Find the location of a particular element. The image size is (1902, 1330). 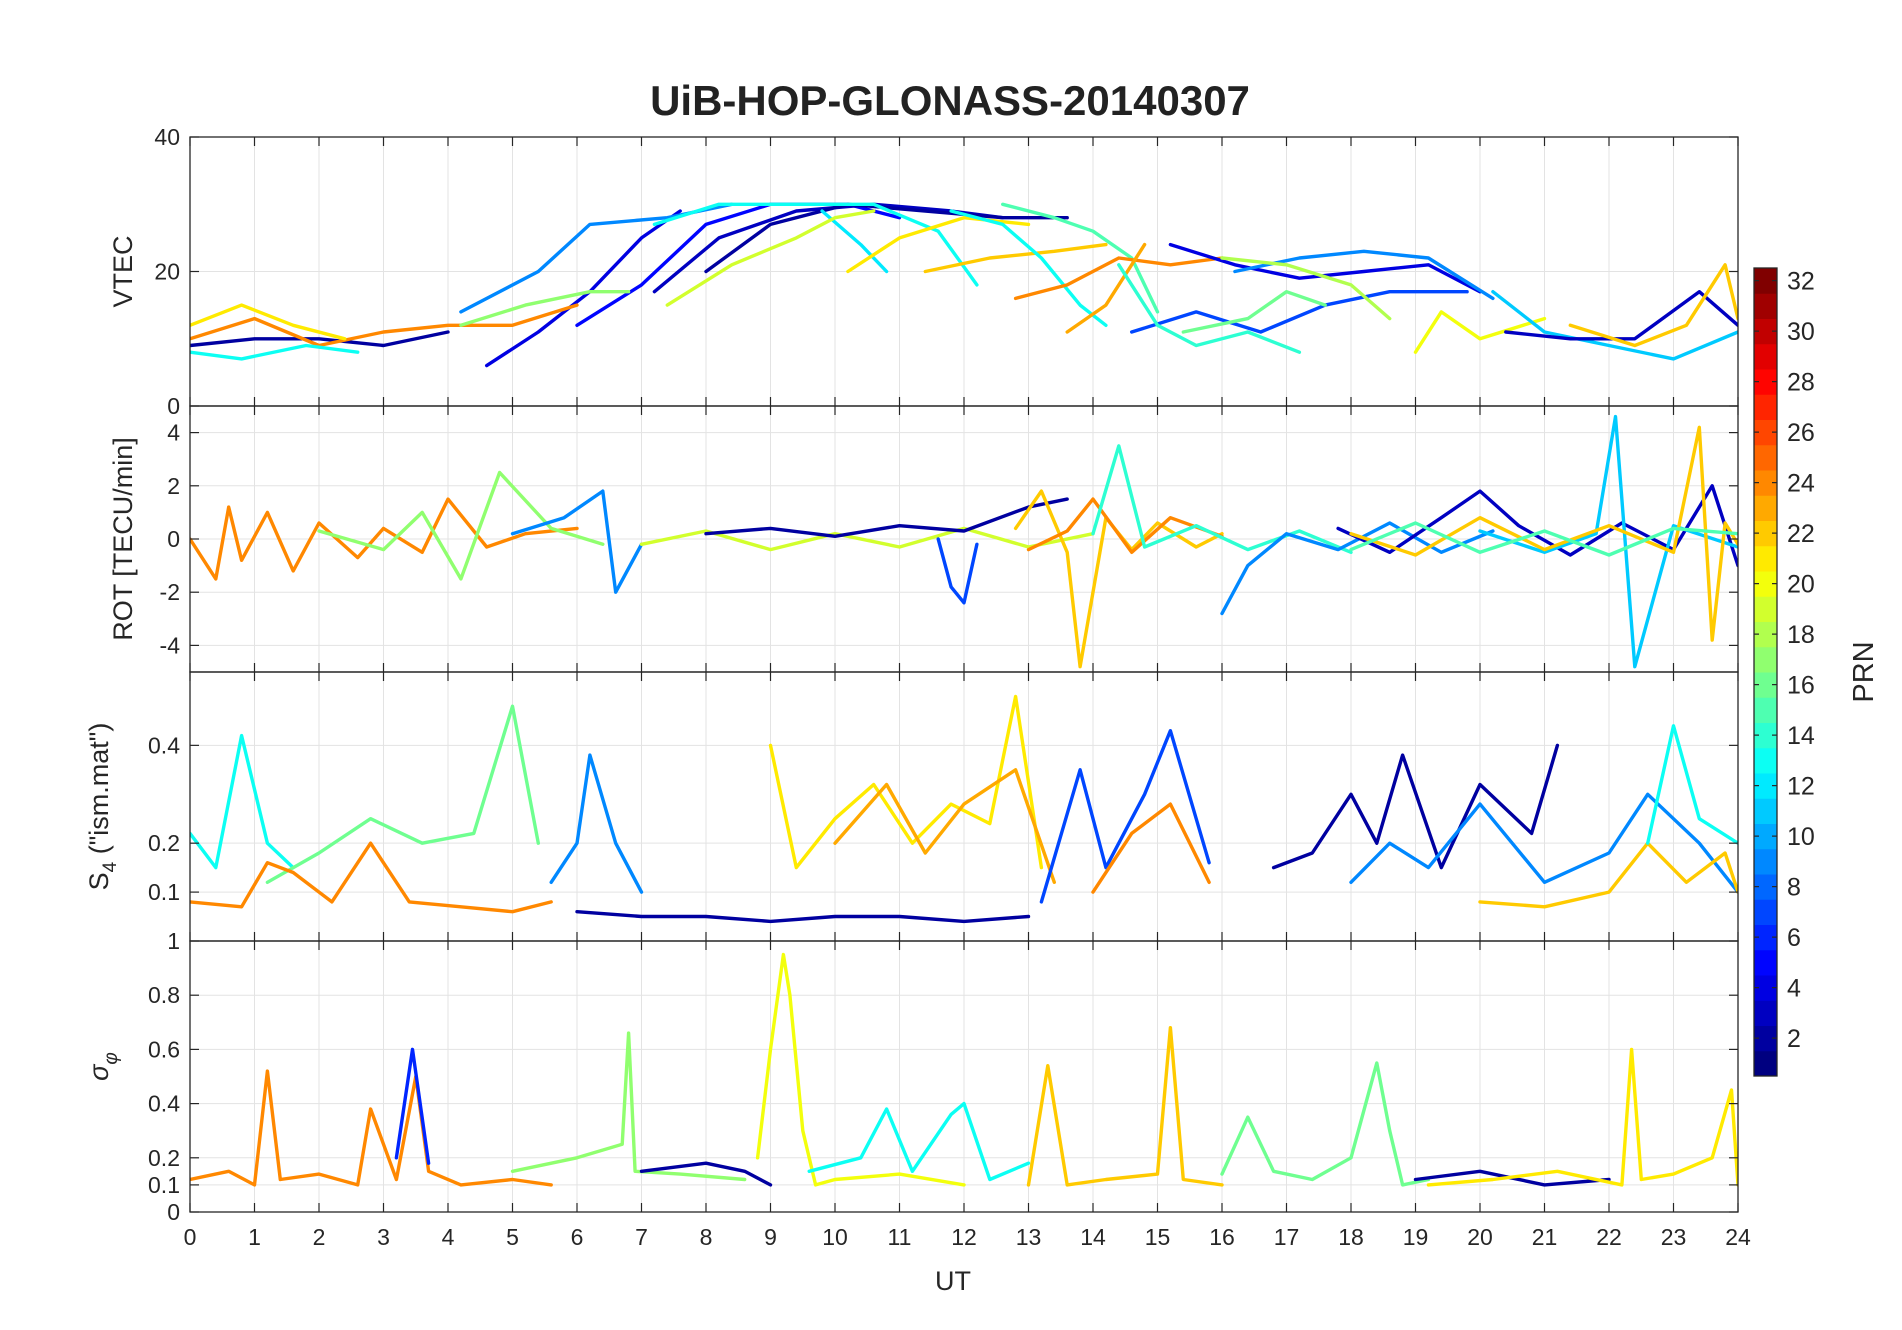

colorbar-tick-label: 2 is located at coordinates (1794, 1039).